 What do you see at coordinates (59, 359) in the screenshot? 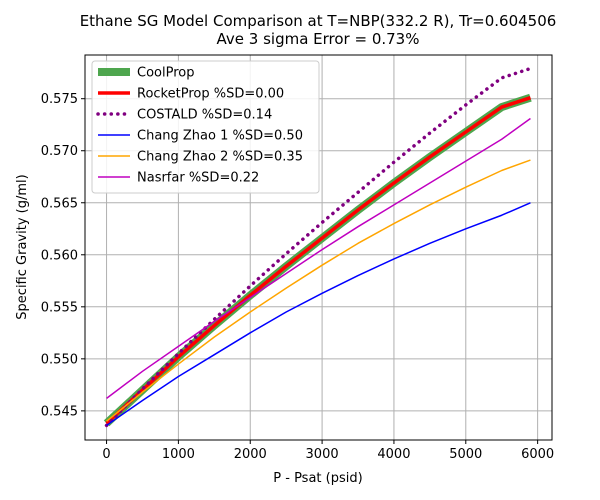
I see `y-tick-label: 0.550` at bounding box center [59, 359].